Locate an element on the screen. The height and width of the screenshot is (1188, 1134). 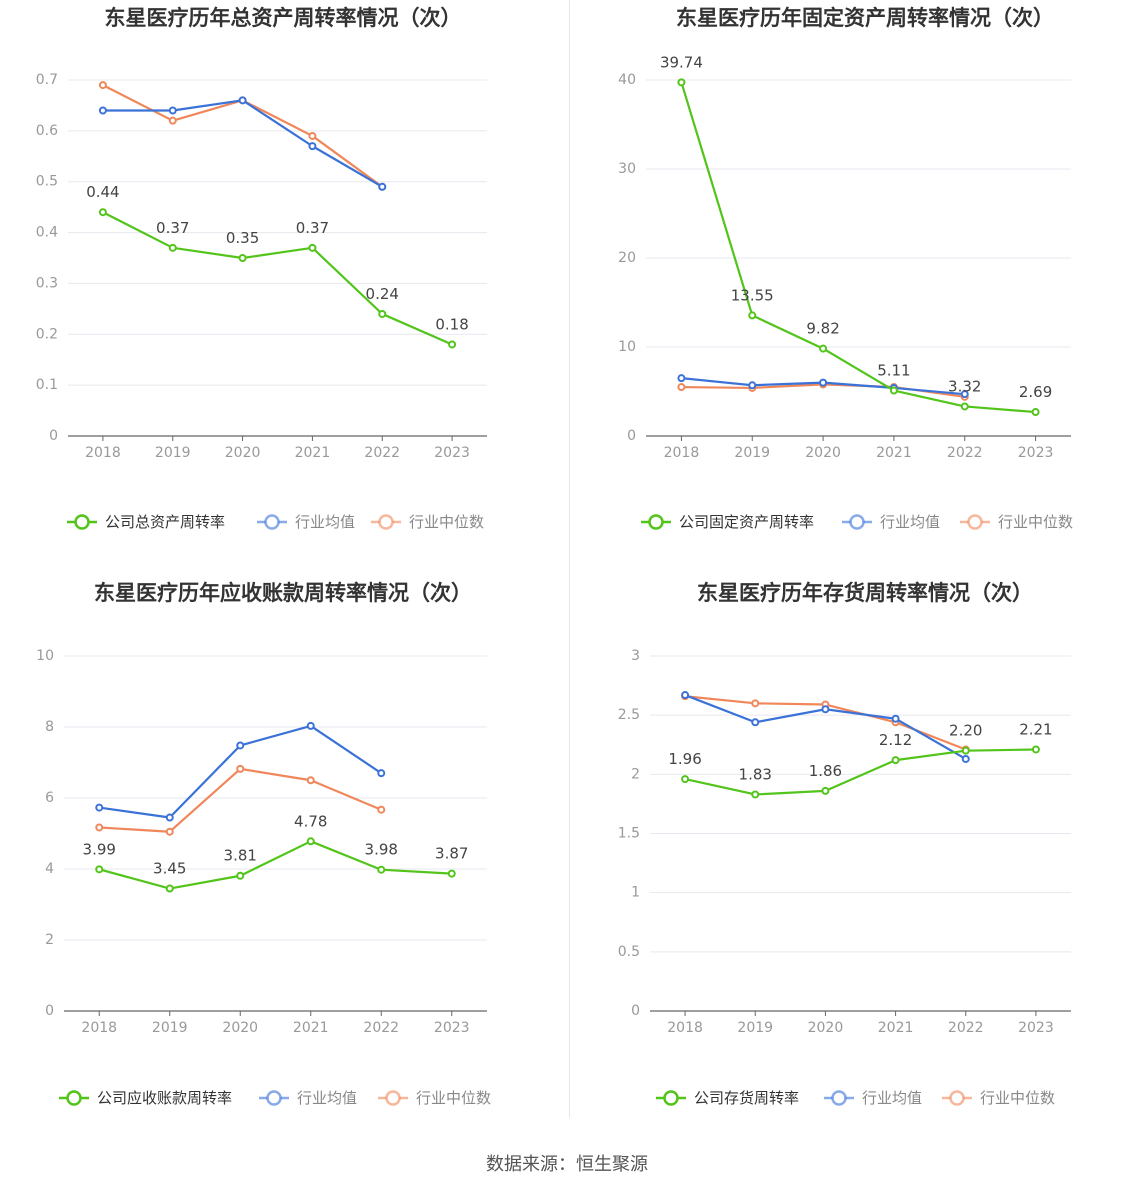
data-label: 2.20 is located at coordinates (965, 731).